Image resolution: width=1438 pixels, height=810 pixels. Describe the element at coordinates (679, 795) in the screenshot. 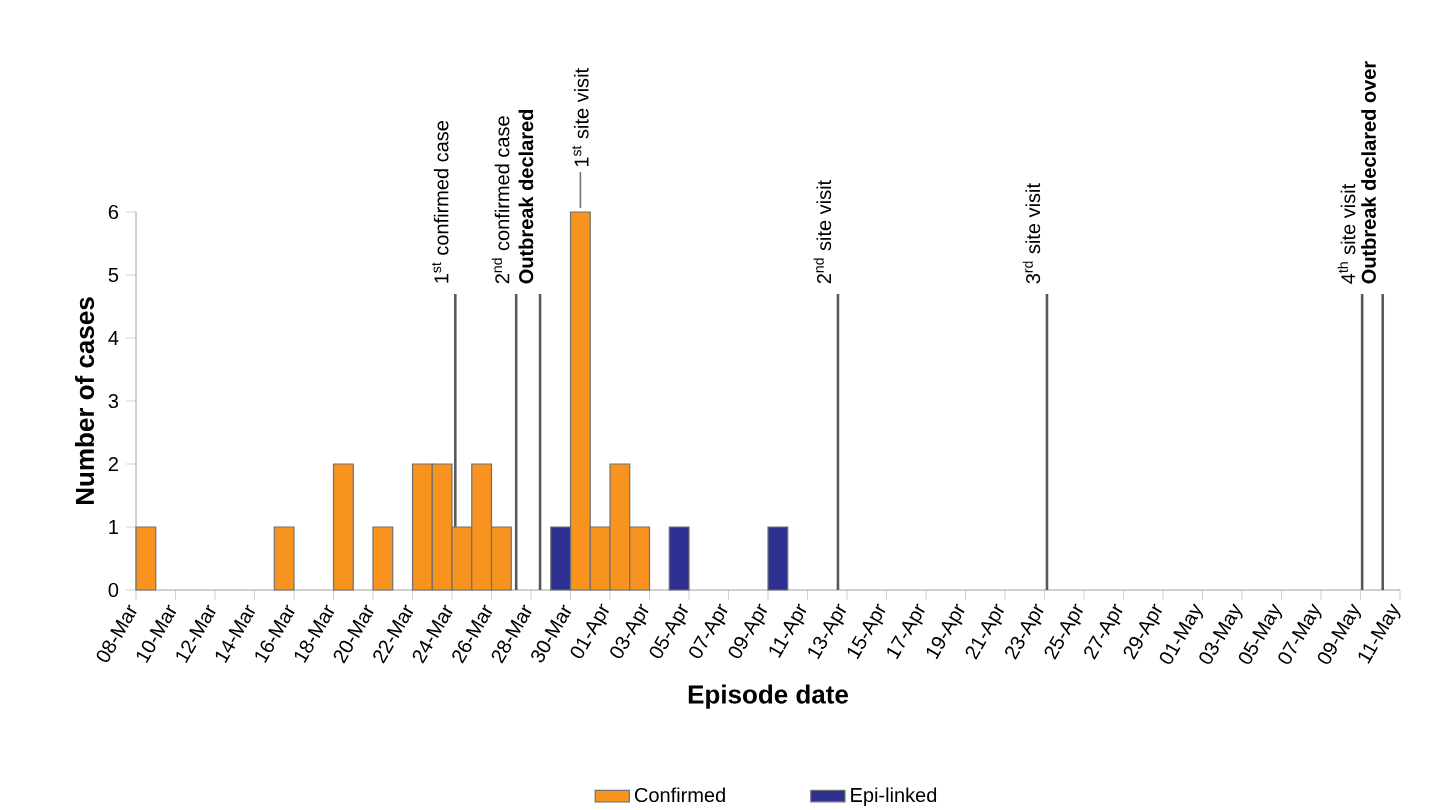

I see `legend-label: Confirmed` at that location.